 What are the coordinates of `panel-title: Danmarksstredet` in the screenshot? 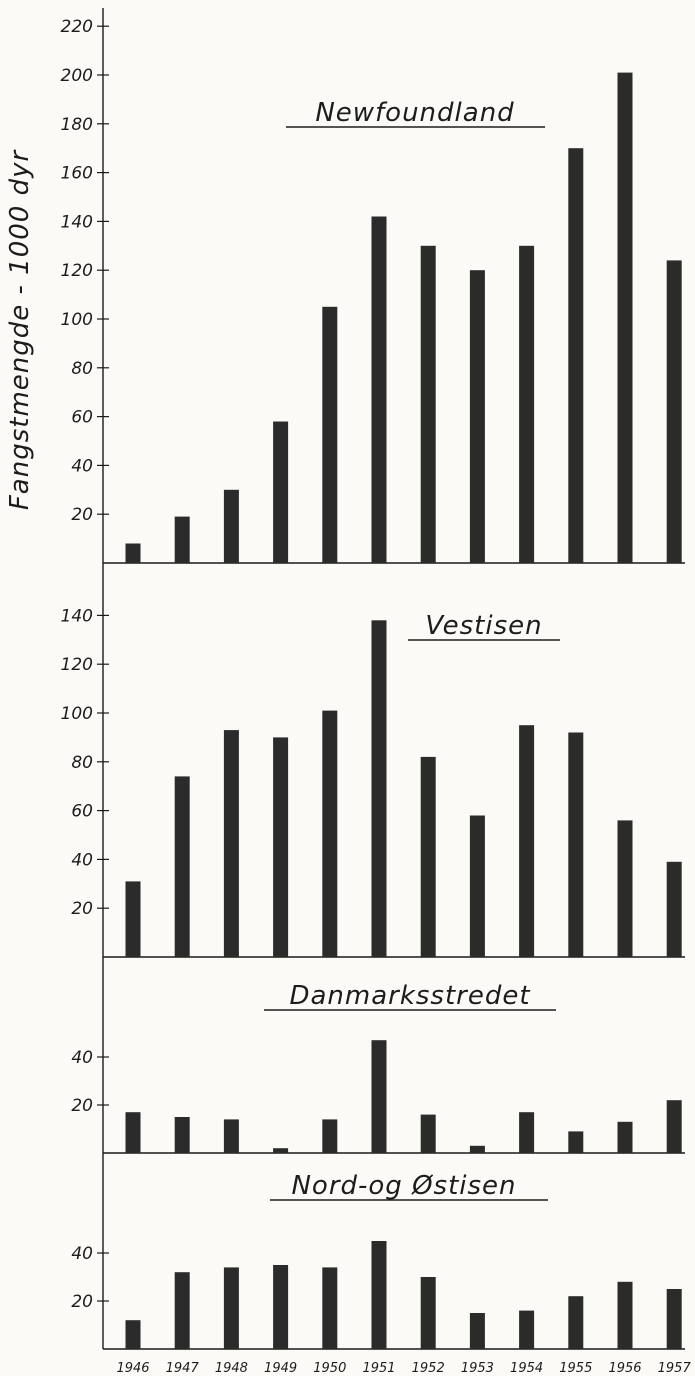 It's located at (409, 996).